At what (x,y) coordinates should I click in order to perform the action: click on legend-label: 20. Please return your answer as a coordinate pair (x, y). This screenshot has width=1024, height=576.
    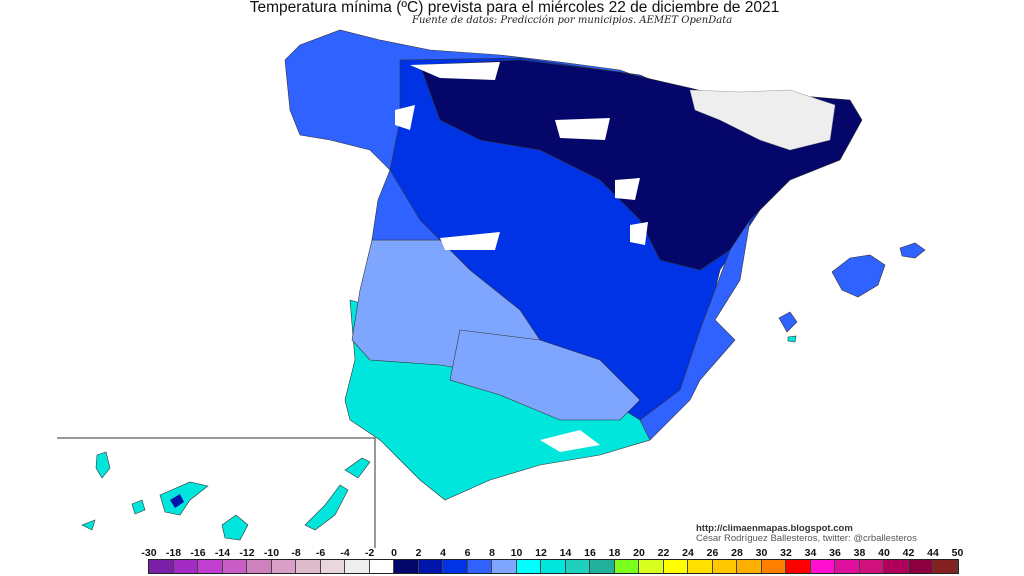
    Looking at the image, I should click on (639, 553).